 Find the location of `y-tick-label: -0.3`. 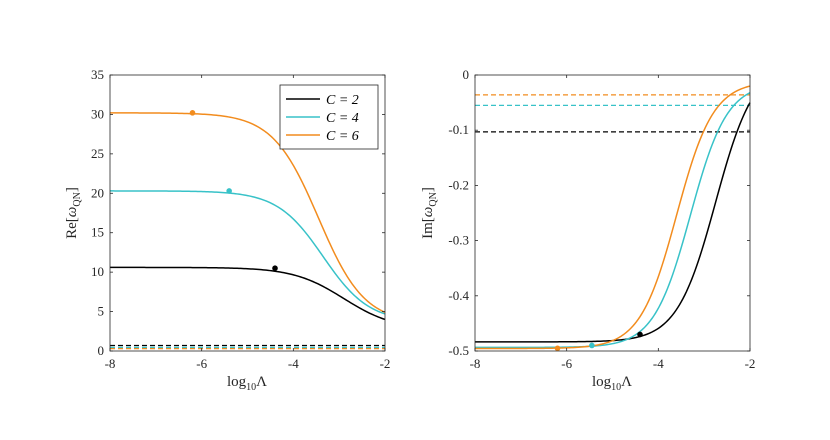

y-tick-label: -0.3 is located at coordinates (458, 240).